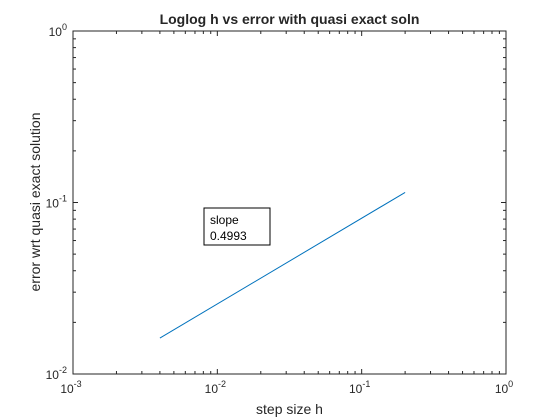 This screenshot has height=420, width=560. Describe the element at coordinates (228, 236) in the screenshot. I see `annotation-value: 0.4993` at that location.